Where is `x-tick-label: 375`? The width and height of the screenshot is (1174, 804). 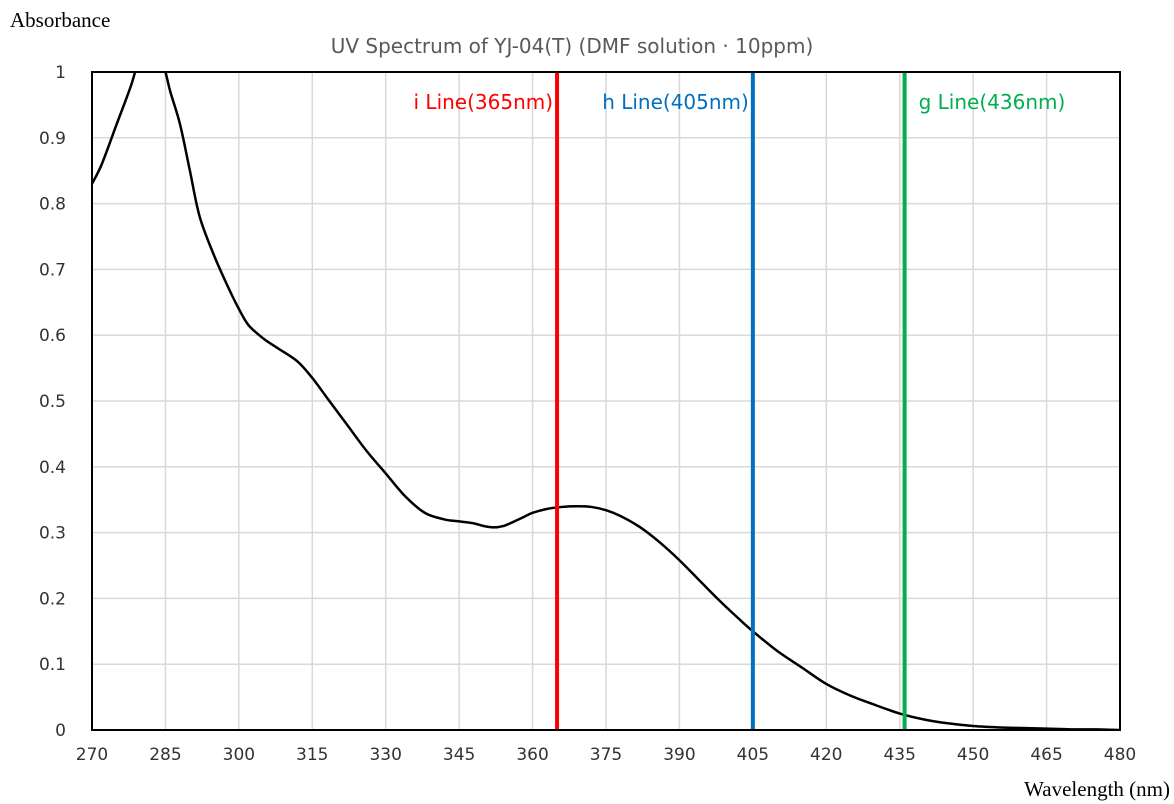 x-tick-label: 375 is located at coordinates (606, 755).